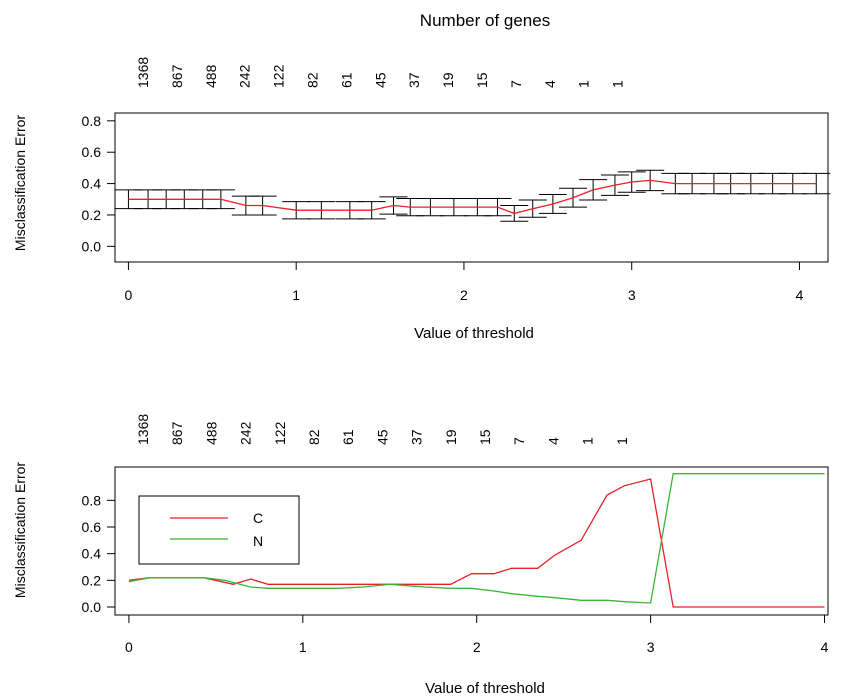 The height and width of the screenshot is (700, 847). I want to click on top-axis-label-group-bottom: 1368 867 488 242 122 82 61 45 37 19 15 7 4 1 1, so click(382, 429).